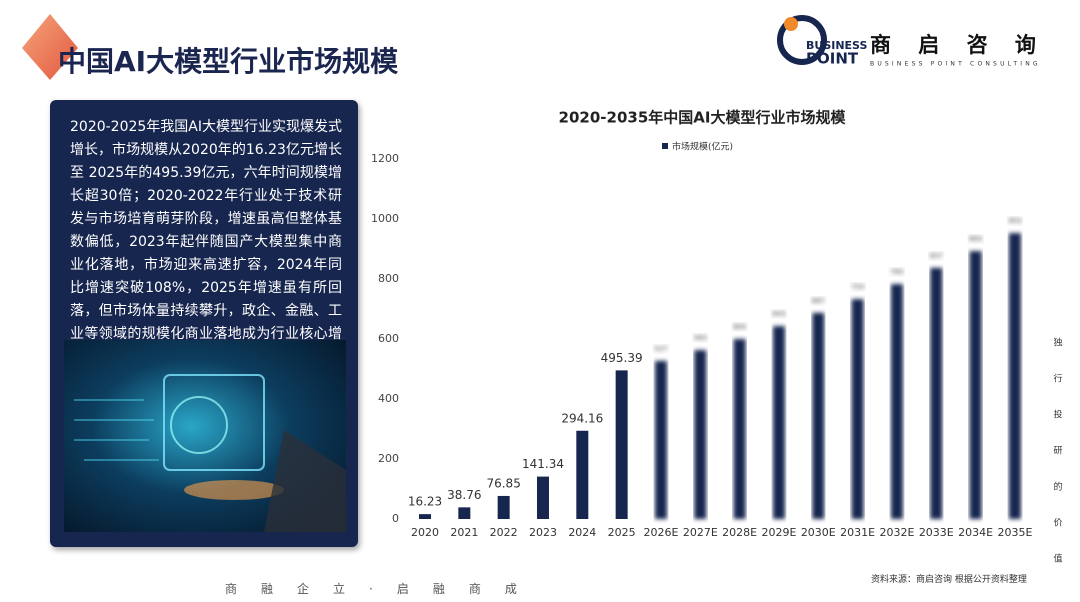  What do you see at coordinates (1057, 487) in the screenshot?
I see `side-note-char: 的` at bounding box center [1057, 487].